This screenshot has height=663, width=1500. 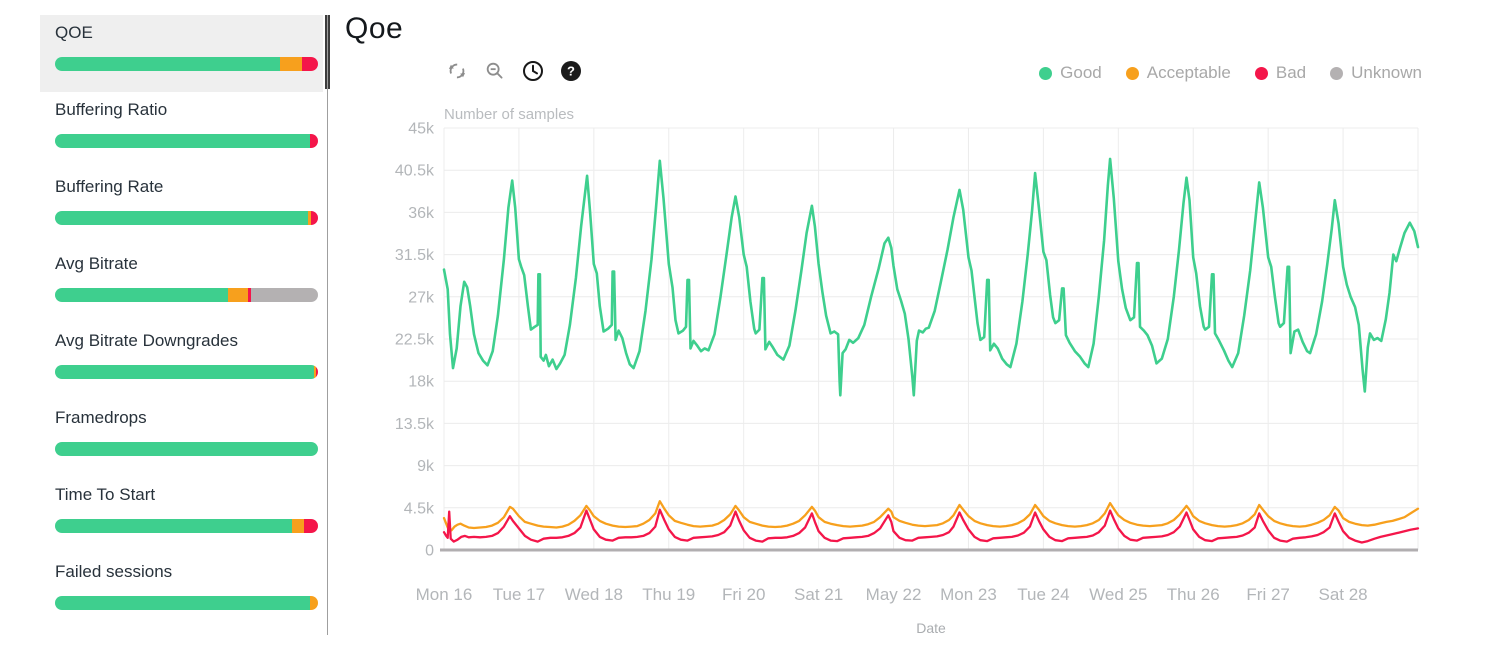 I want to click on y-axis-title: Number of samples, so click(x=509, y=114).